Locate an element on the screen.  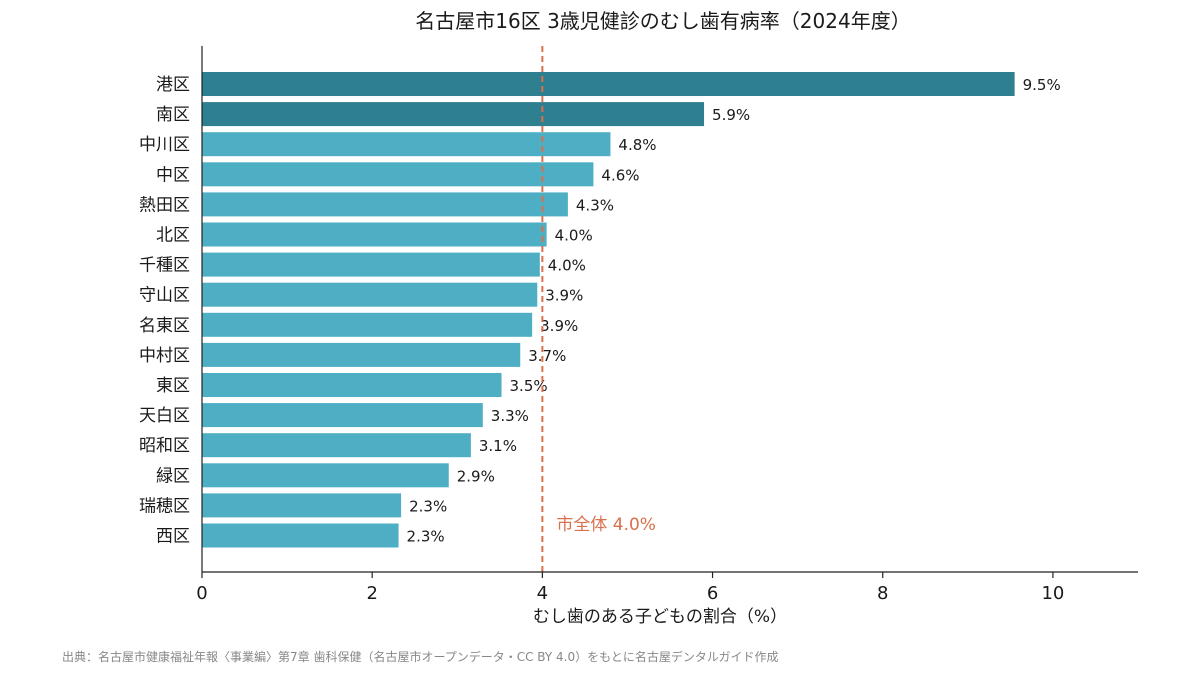
category-label: 守山区 is located at coordinates (164, 296).